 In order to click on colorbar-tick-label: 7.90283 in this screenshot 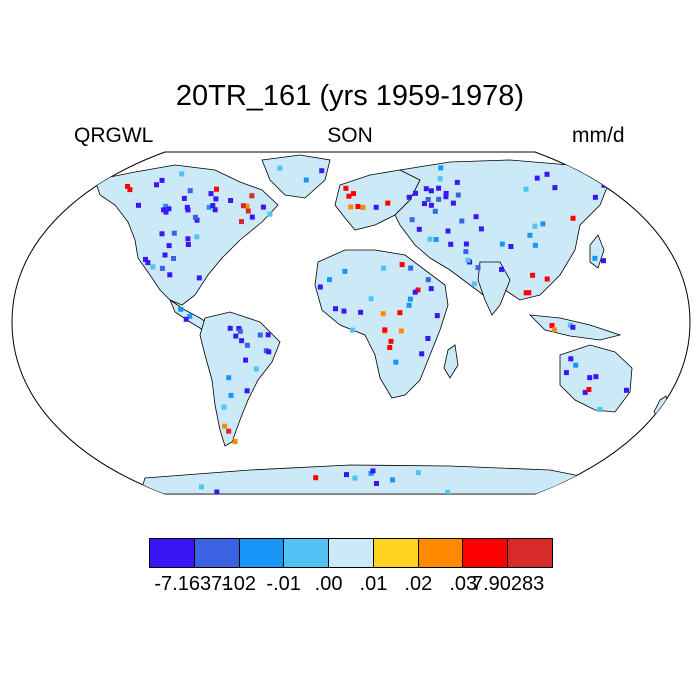, I will do `click(508, 584)`.